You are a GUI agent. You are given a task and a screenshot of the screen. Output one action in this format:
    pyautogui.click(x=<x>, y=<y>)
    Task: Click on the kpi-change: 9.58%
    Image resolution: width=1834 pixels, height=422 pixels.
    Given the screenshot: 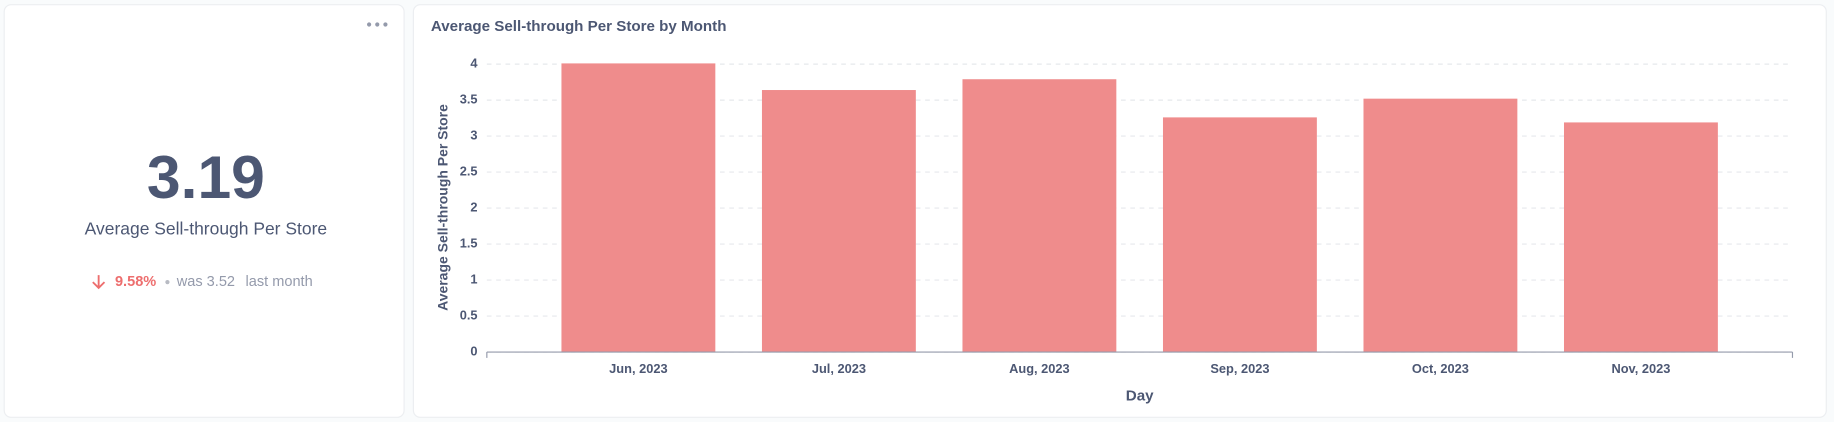 What is the action you would take?
    pyautogui.click(x=135, y=282)
    